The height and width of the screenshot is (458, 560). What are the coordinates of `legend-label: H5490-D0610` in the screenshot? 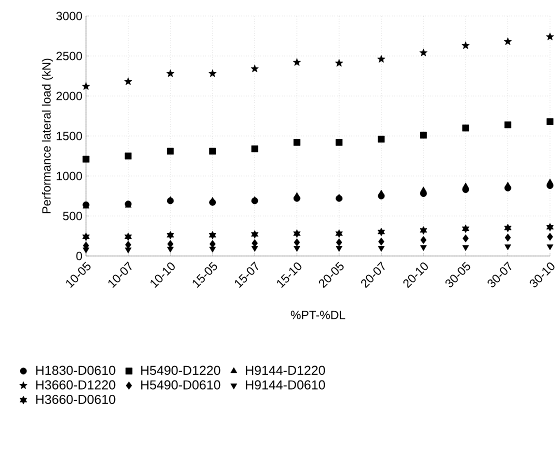 It's located at (180, 385).